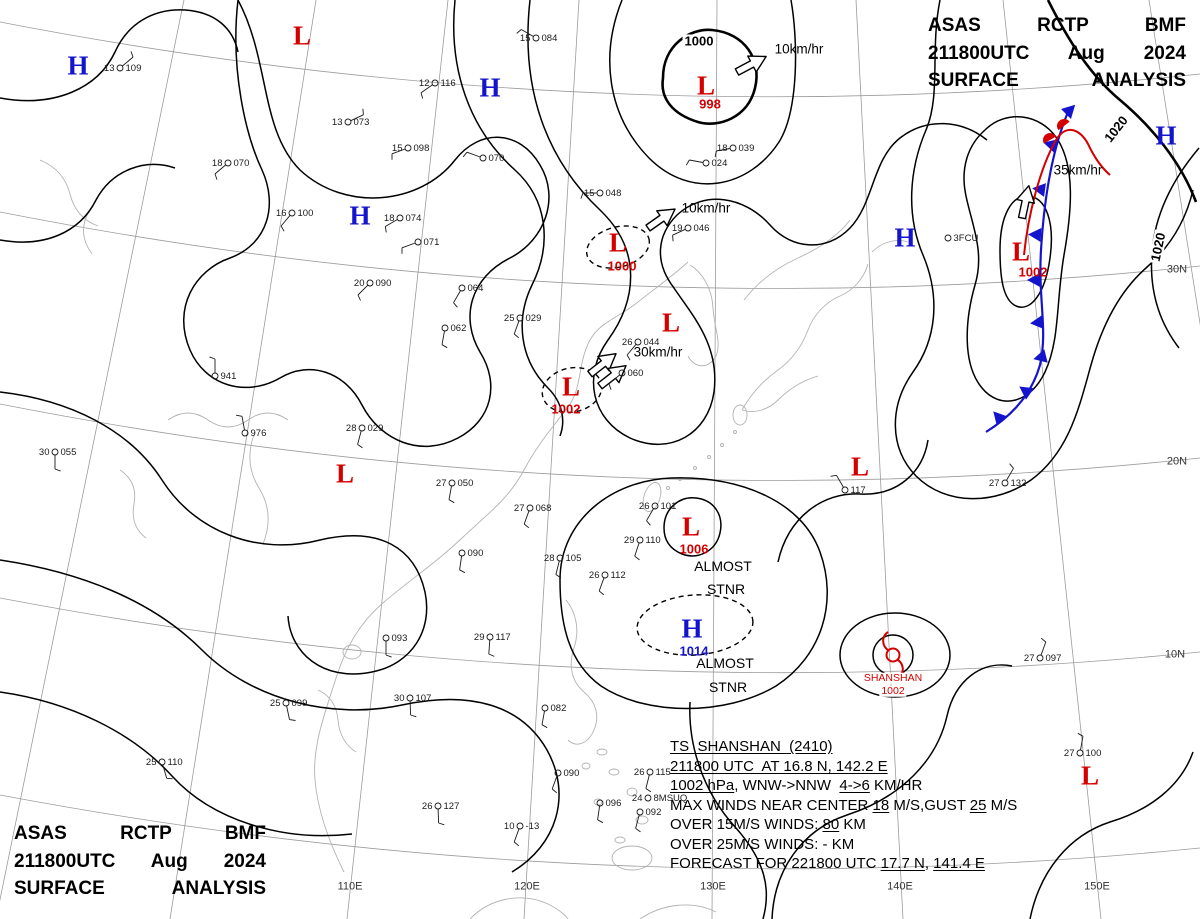 The height and width of the screenshot is (919, 1200). What do you see at coordinates (652, 780) in the screenshot?
I see `station-plot: 26 115` at bounding box center [652, 780].